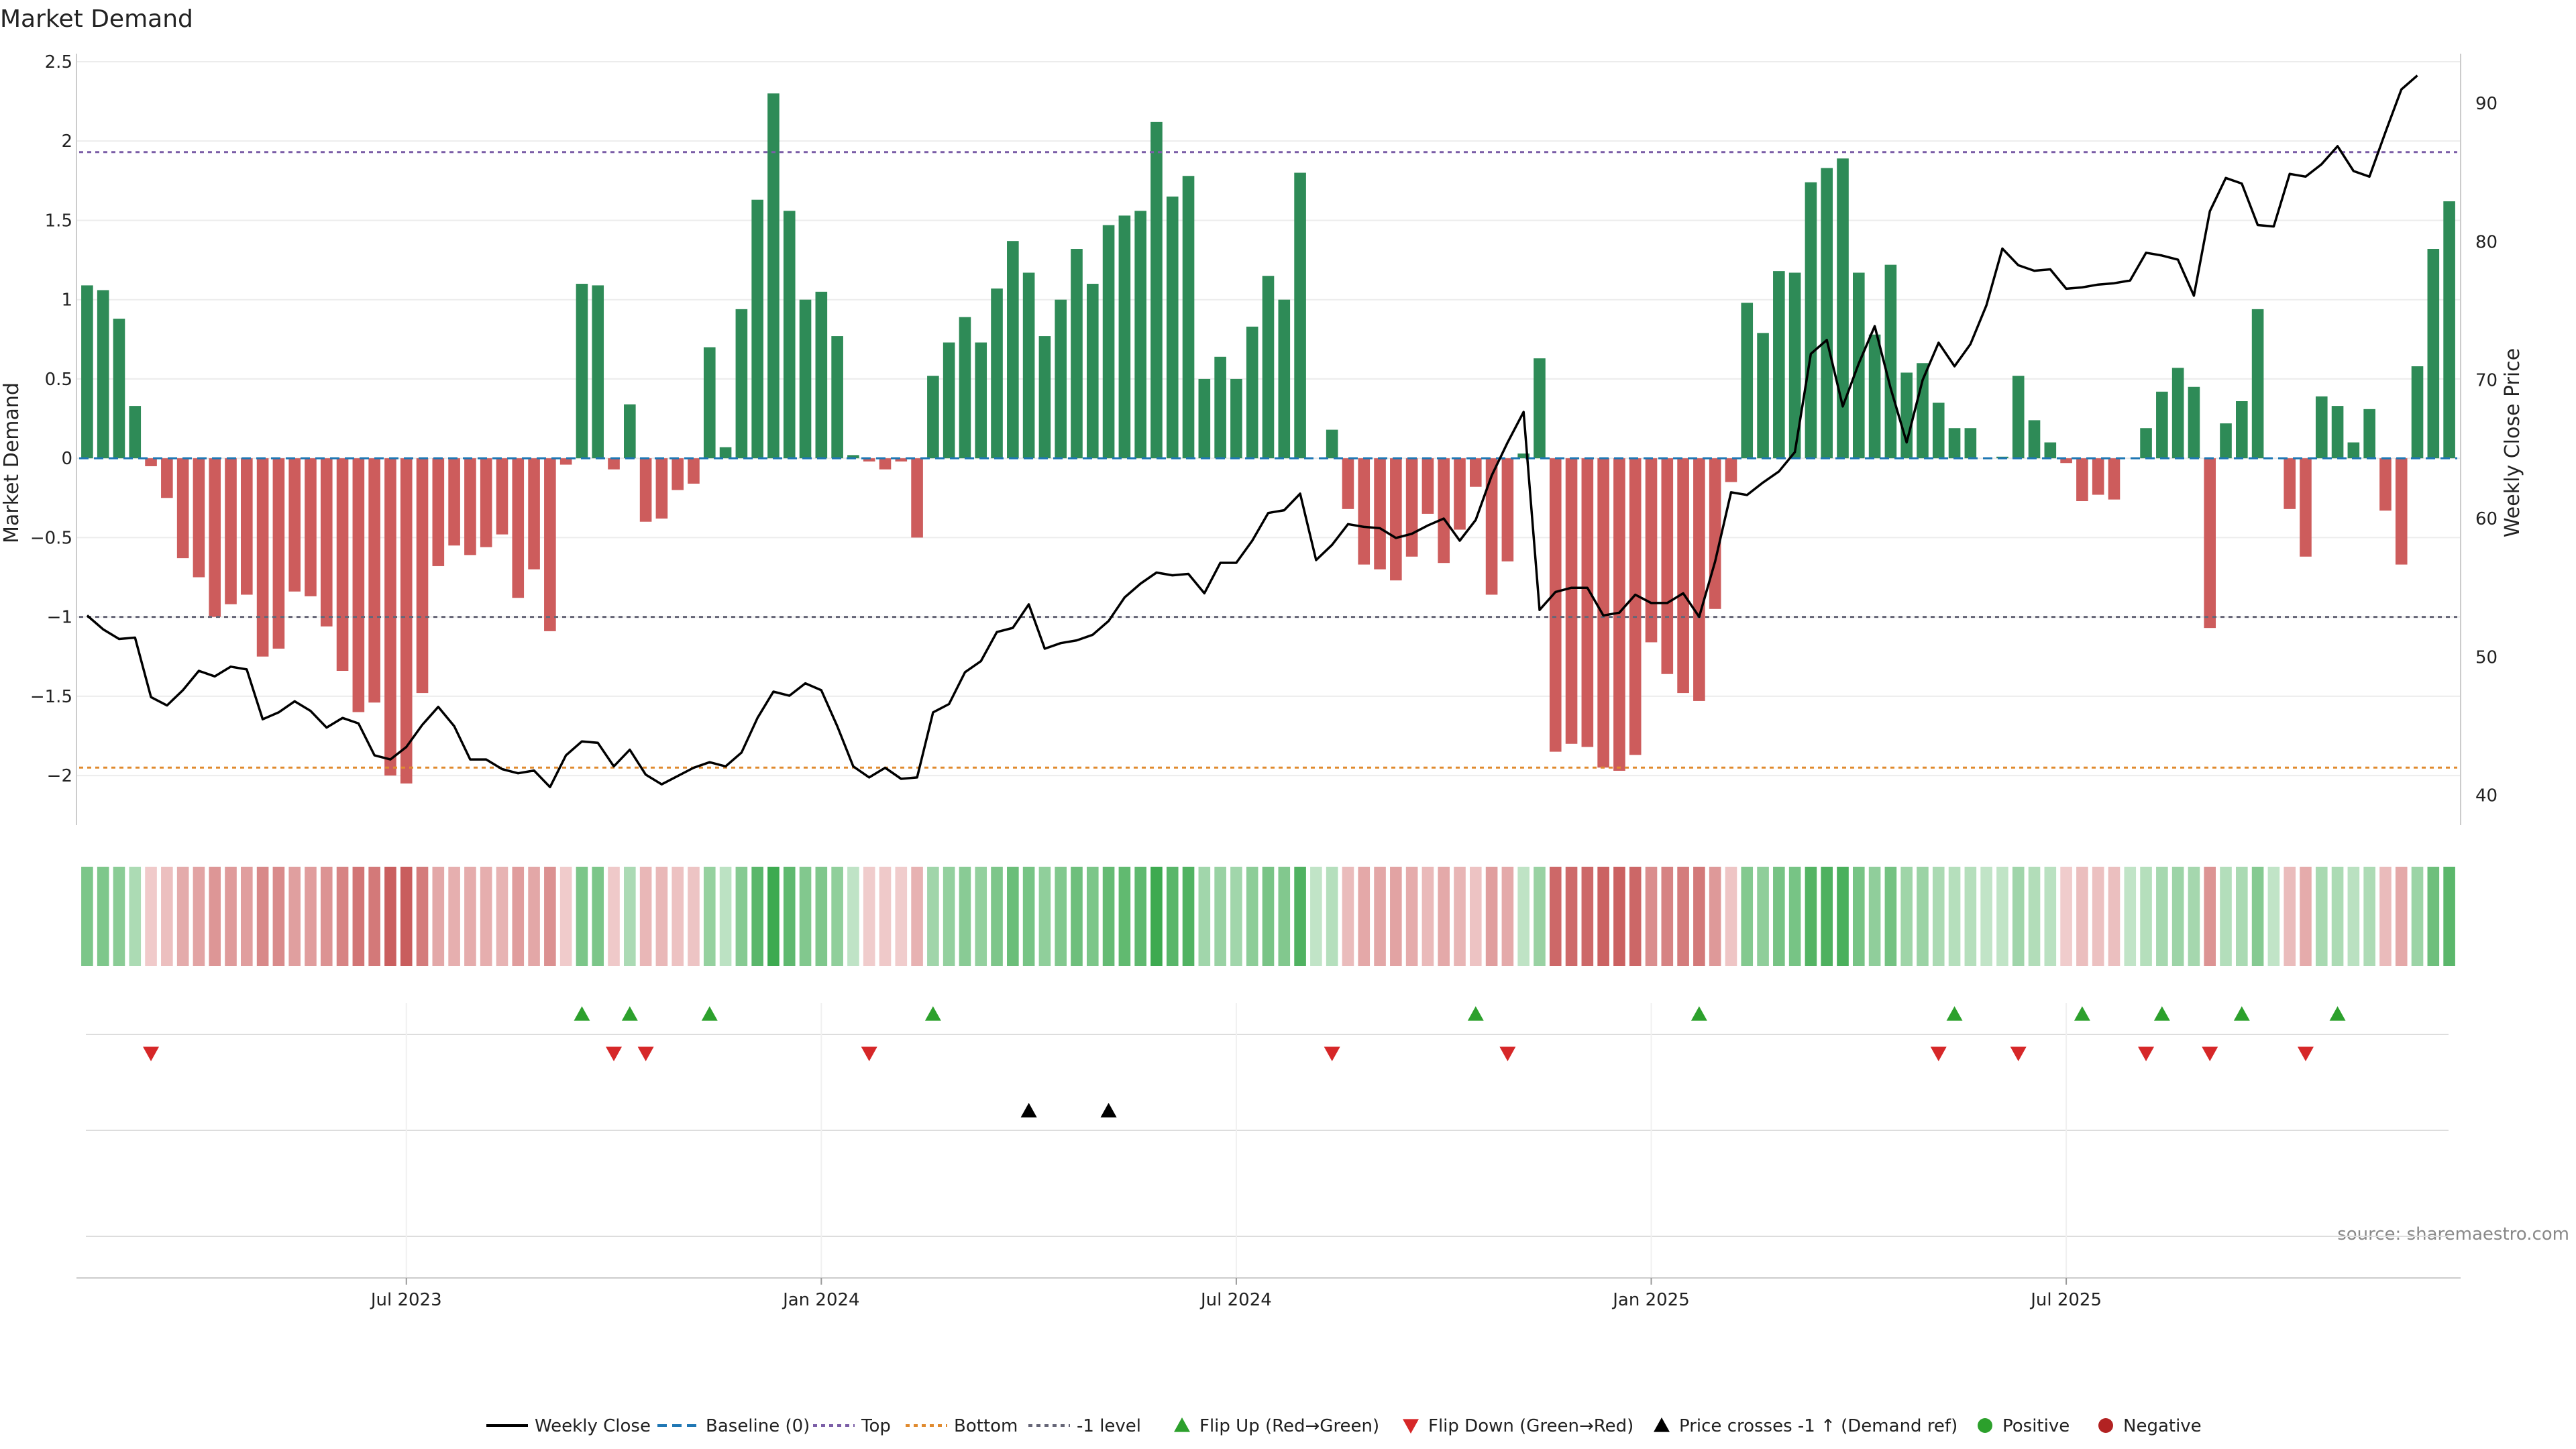  I want to click on x-tick-label: Jul 2024, so click(1235, 1300).